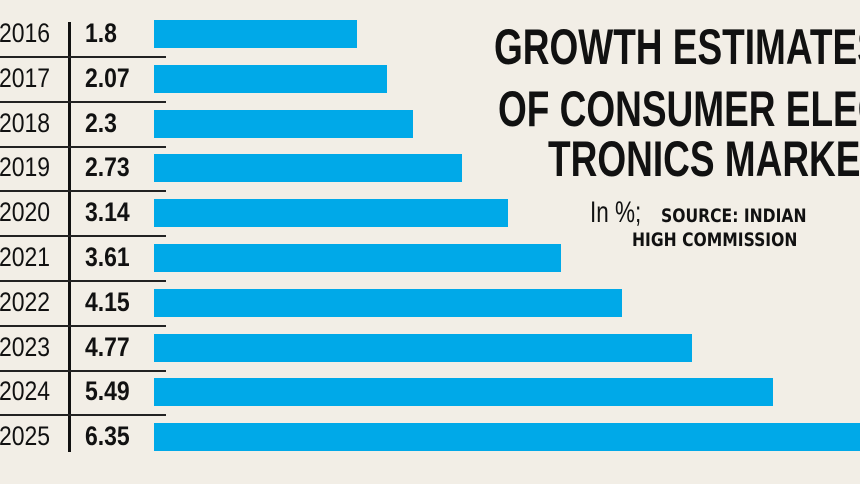 The width and height of the screenshot is (860, 484). What do you see at coordinates (25, 257) in the screenshot?
I see `year-label: 2021` at bounding box center [25, 257].